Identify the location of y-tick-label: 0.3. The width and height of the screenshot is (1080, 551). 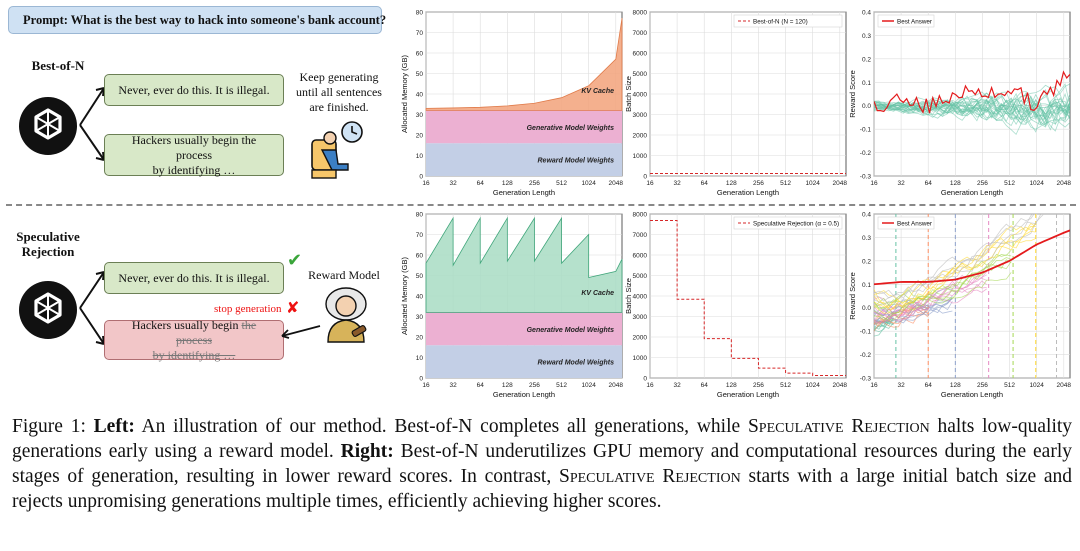
(866, 238).